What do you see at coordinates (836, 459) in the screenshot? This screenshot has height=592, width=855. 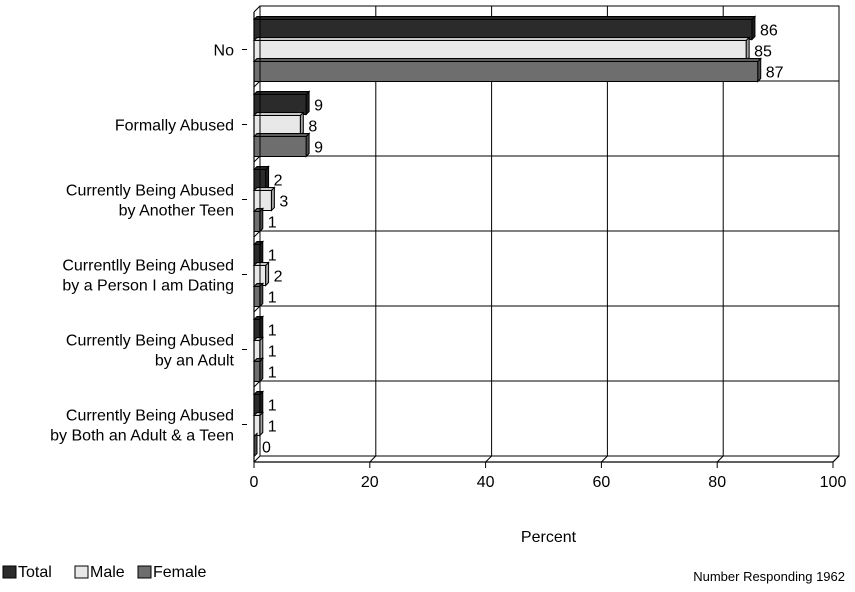 I see `floor-right-edge` at bounding box center [836, 459].